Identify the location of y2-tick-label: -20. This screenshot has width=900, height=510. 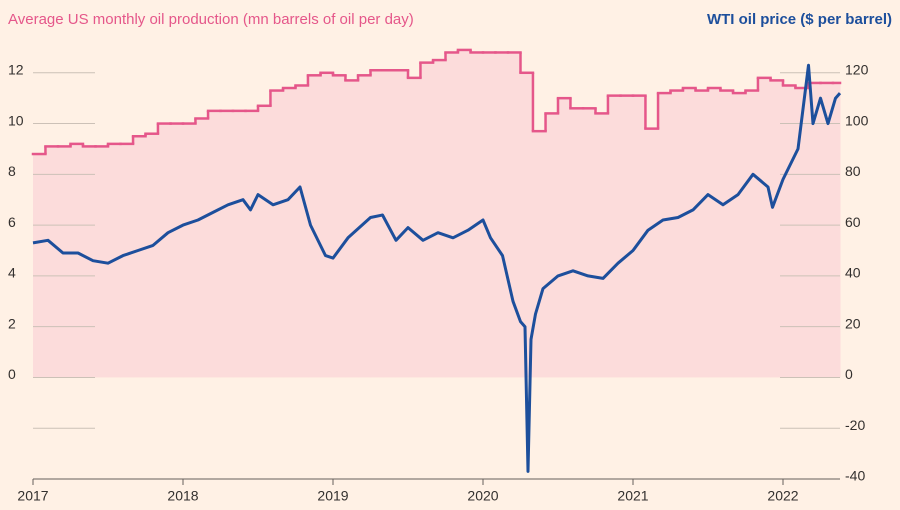
(855, 425).